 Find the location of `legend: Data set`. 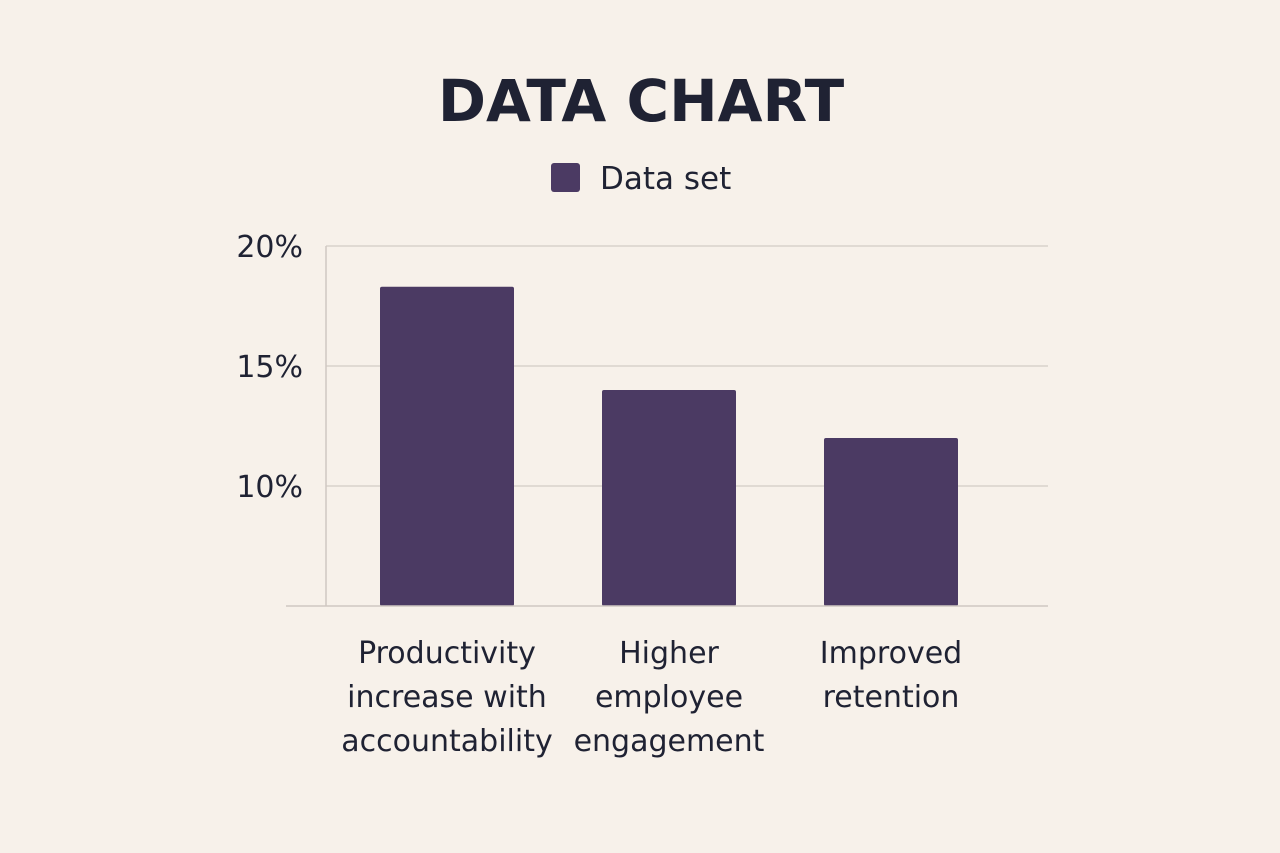

legend: Data set is located at coordinates (641, 179).